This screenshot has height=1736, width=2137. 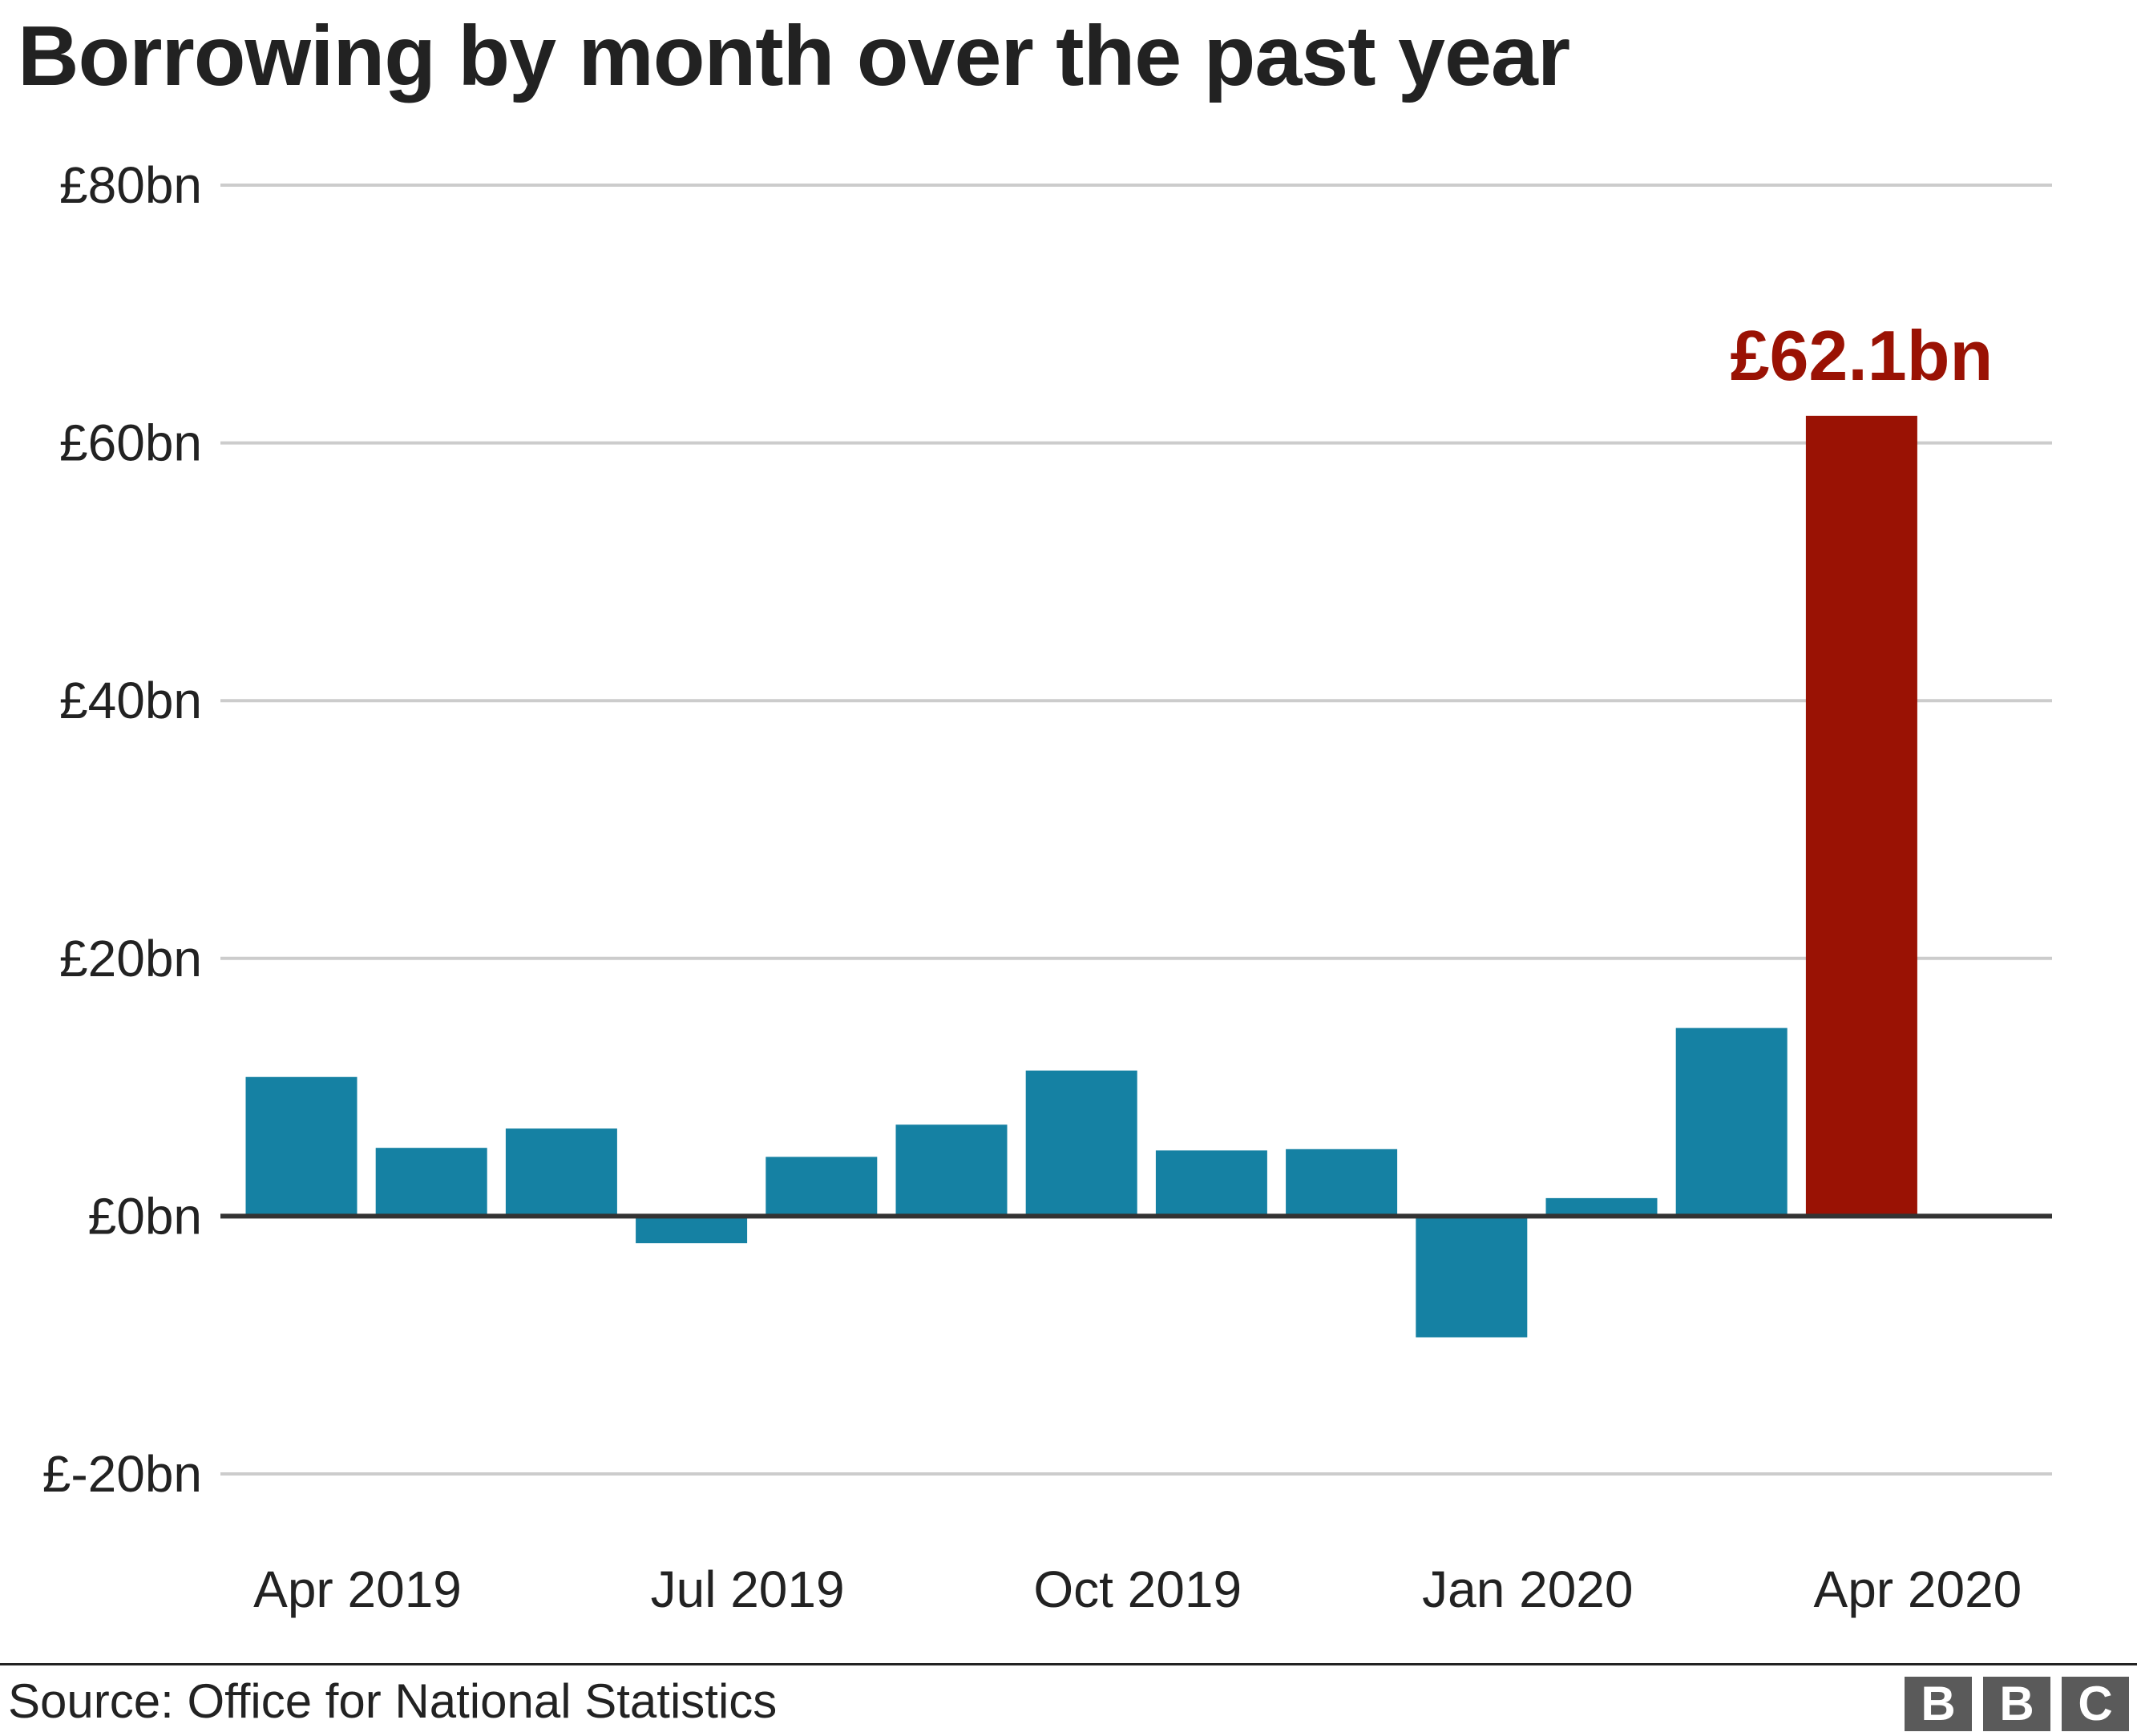 I want to click on data-labels: £62.1bn, so click(x=1862, y=355).